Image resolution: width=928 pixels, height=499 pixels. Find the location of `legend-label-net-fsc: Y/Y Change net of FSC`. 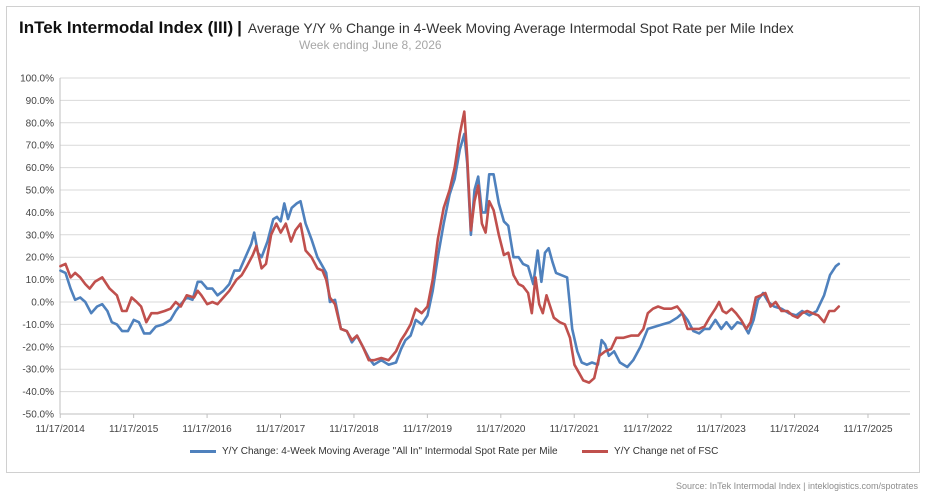

legend-label-net-fsc: Y/Y Change net of FSC is located at coordinates (666, 451).